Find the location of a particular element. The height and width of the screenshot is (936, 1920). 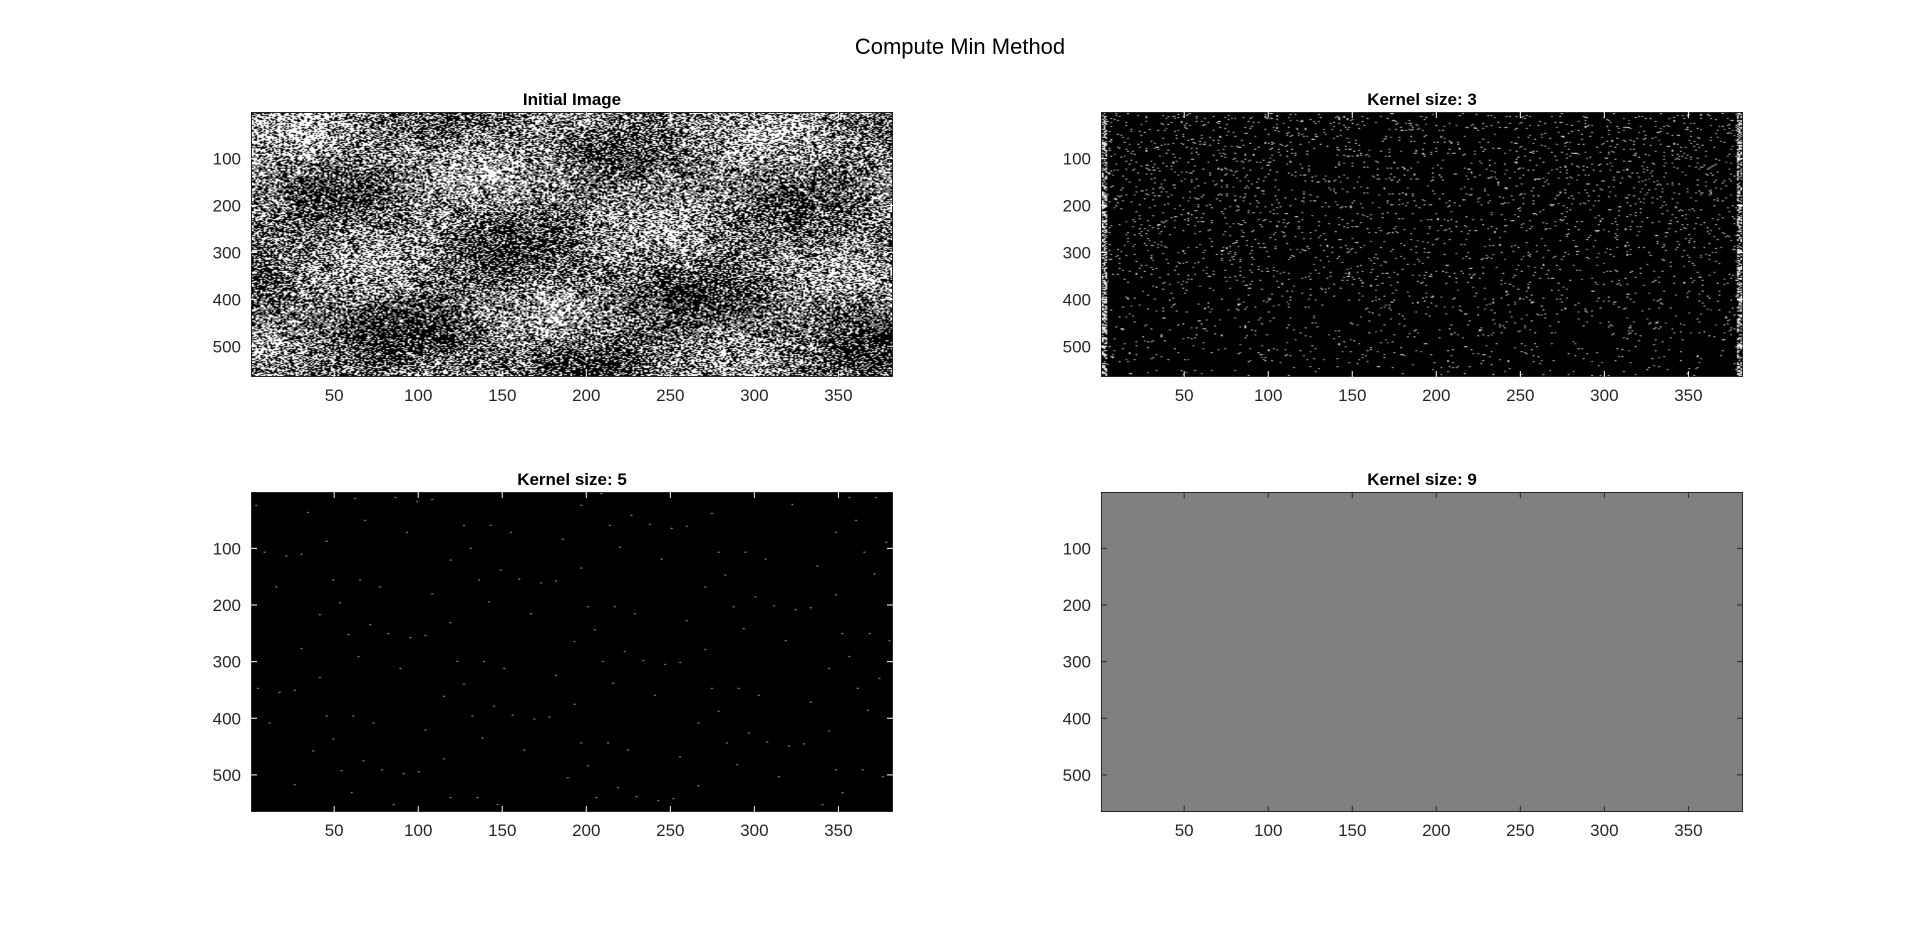

subplot-title: Initial Image is located at coordinates (572, 99).